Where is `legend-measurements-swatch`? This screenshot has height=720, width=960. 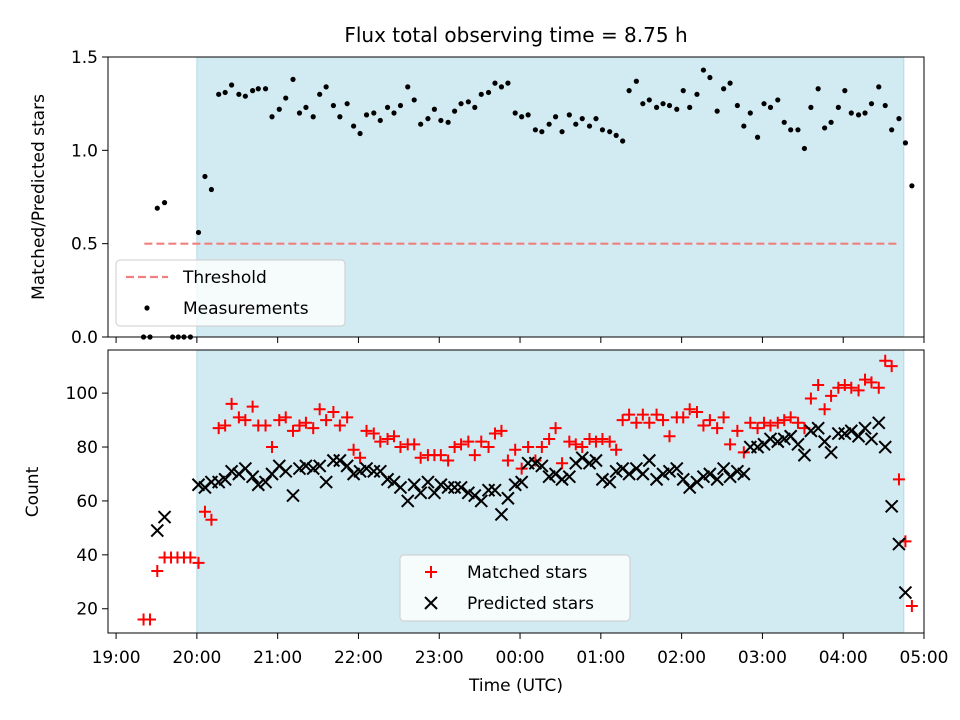
legend-measurements-swatch is located at coordinates (147, 308).